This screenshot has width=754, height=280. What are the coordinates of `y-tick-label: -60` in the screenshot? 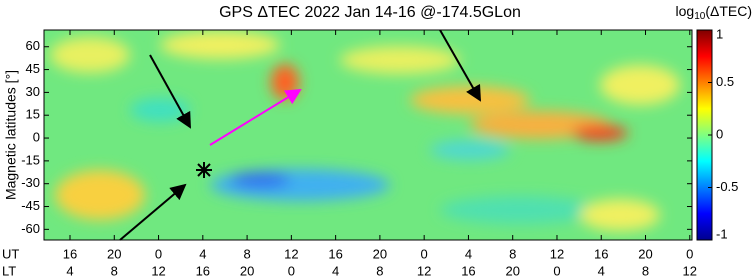 It's located at (30, 228).